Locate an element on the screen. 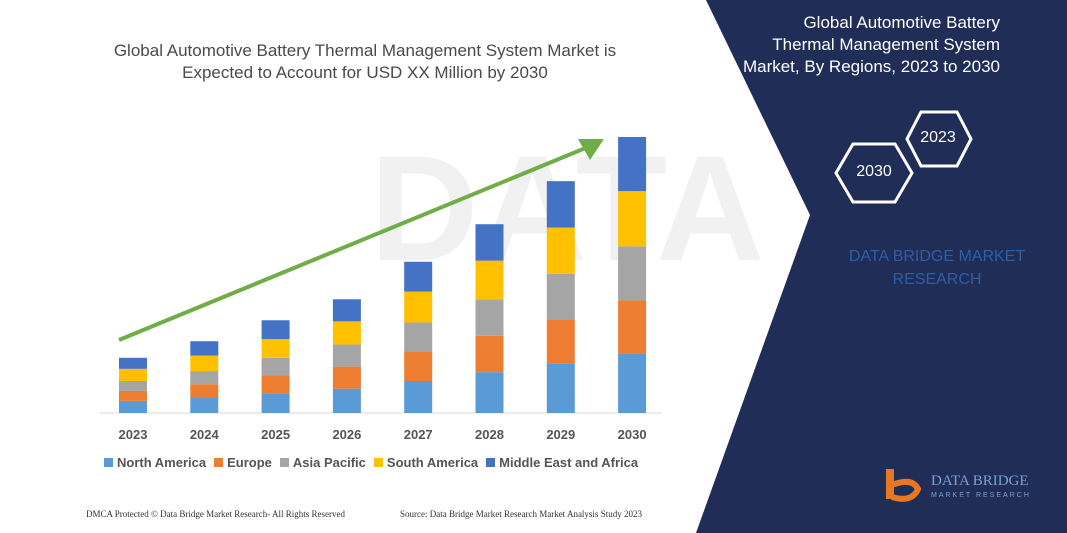 The image size is (1067, 533). x-tick-label: 2029 is located at coordinates (560, 434).